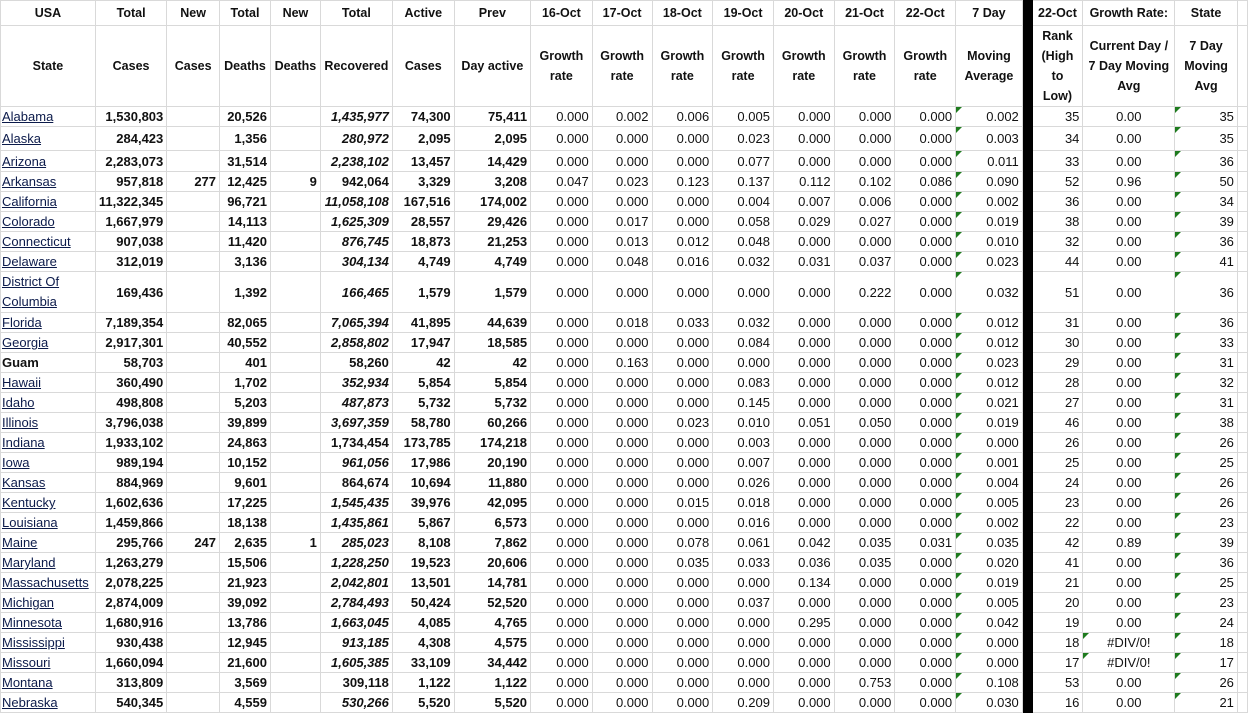  Describe the element at coordinates (622, 13) in the screenshot. I see `column-header: 17-Oct` at that location.